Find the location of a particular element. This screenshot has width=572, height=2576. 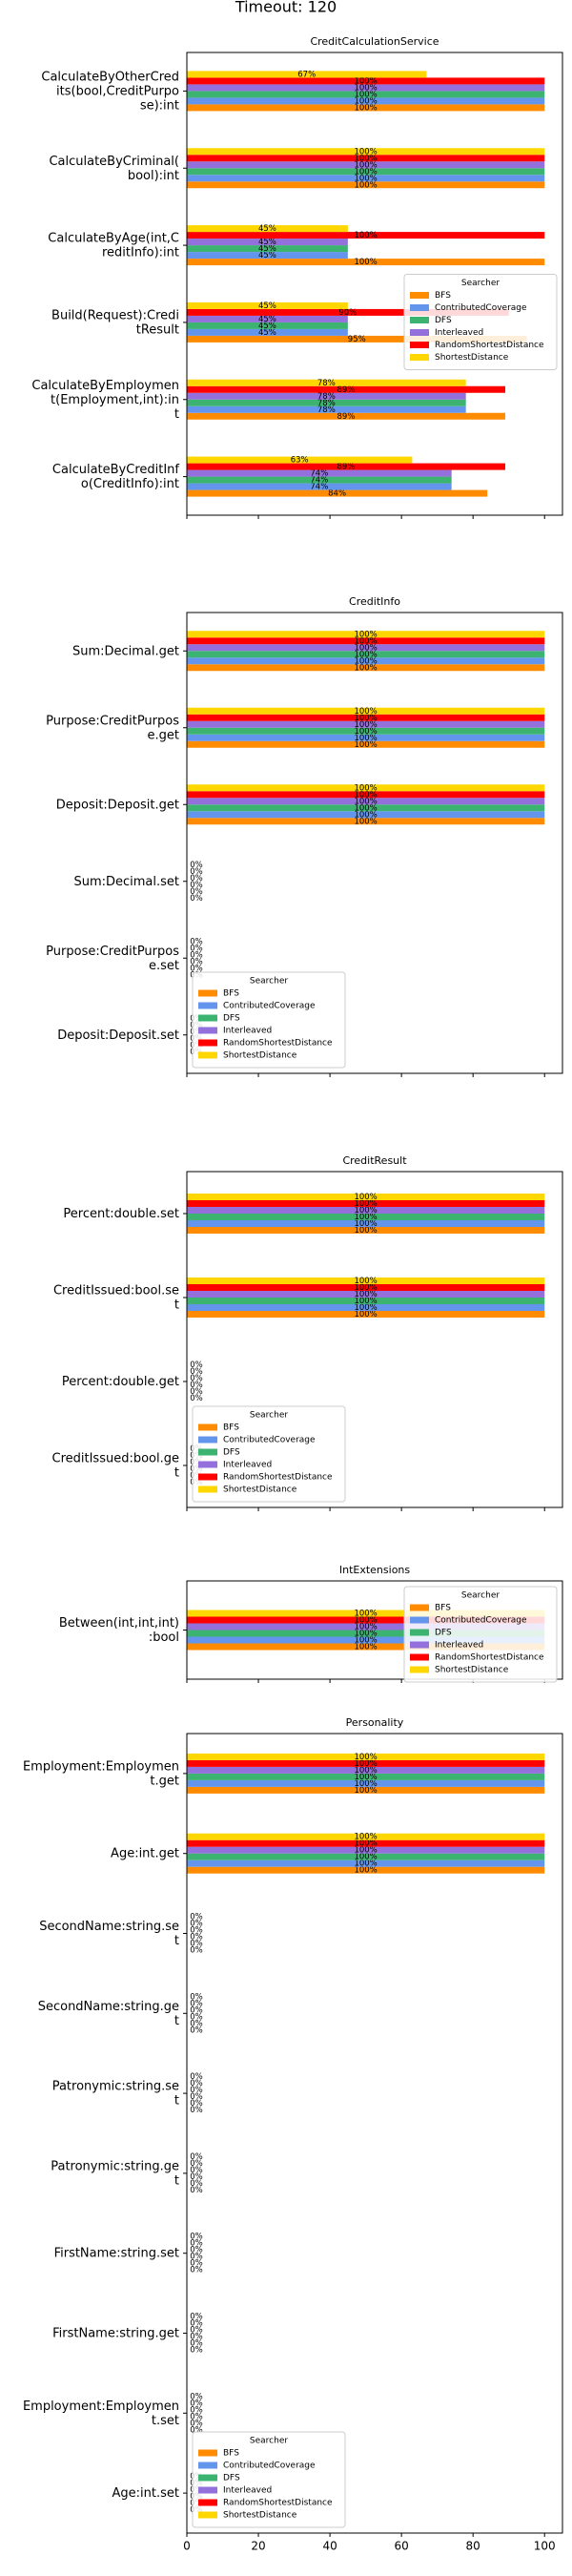

value-label: 89% is located at coordinates (346, 417).